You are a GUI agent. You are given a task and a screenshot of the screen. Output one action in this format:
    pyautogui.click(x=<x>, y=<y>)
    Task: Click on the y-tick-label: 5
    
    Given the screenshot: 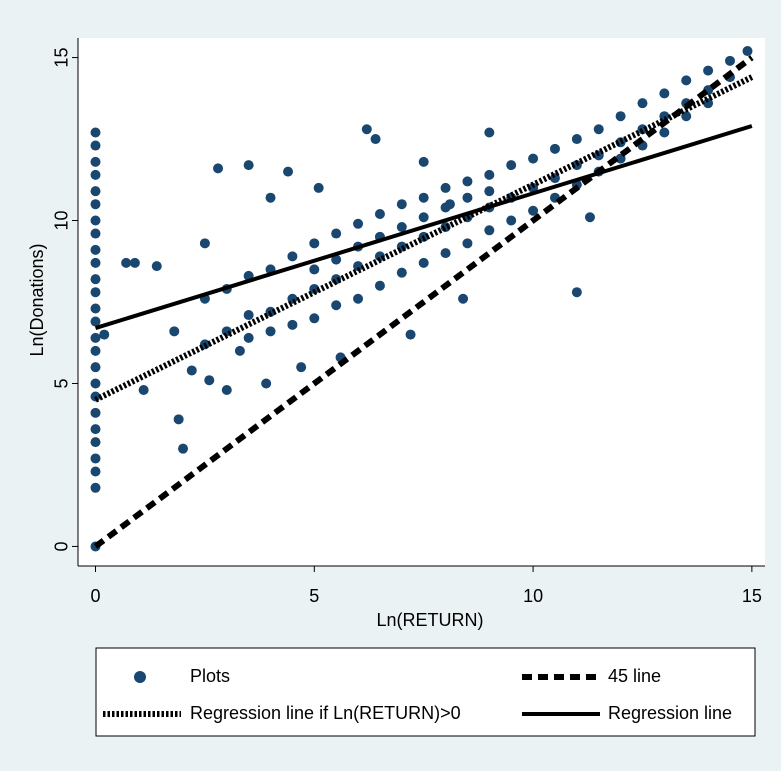 What is the action you would take?
    pyautogui.click(x=62, y=383)
    